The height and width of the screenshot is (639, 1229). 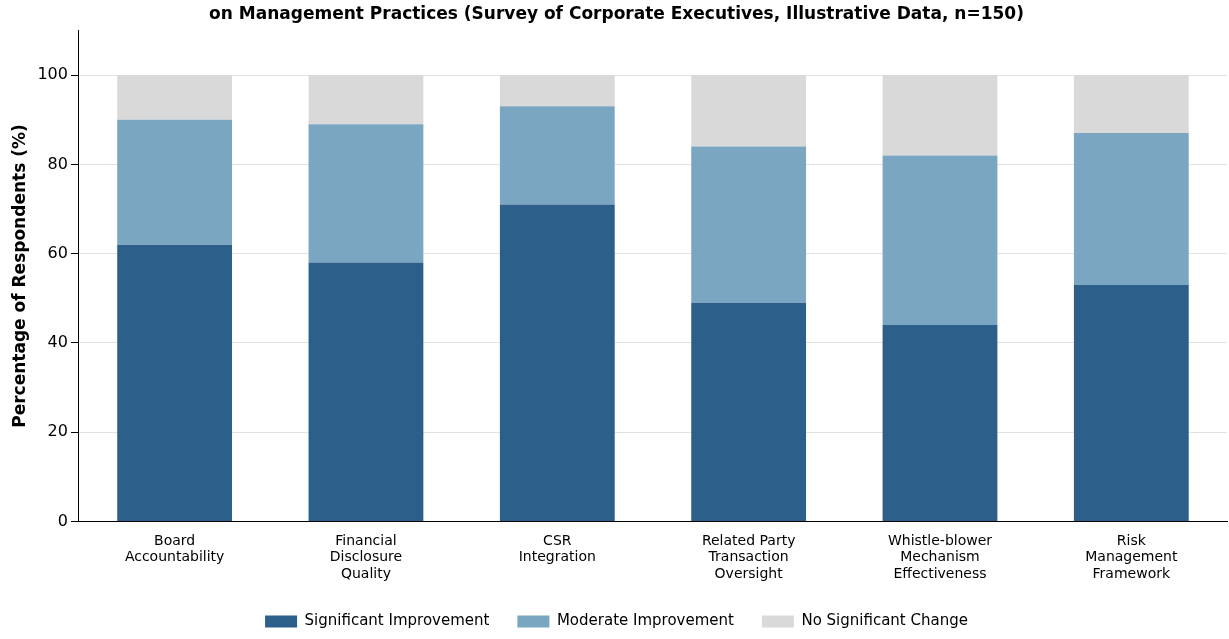 I want to click on x-tick-label: Whistle-blower Mechanism Effectiveness, so click(x=940, y=556).